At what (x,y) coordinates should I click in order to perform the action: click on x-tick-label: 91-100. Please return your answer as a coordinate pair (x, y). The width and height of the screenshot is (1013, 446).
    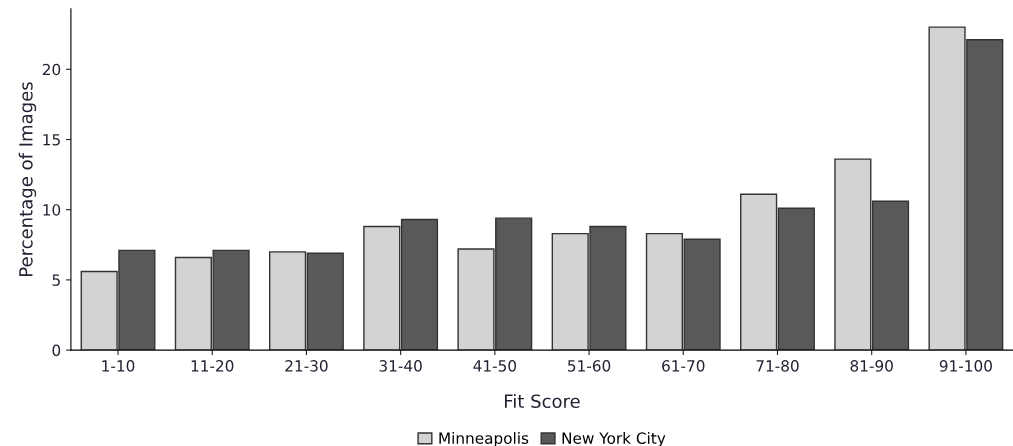
    Looking at the image, I should click on (965, 366).